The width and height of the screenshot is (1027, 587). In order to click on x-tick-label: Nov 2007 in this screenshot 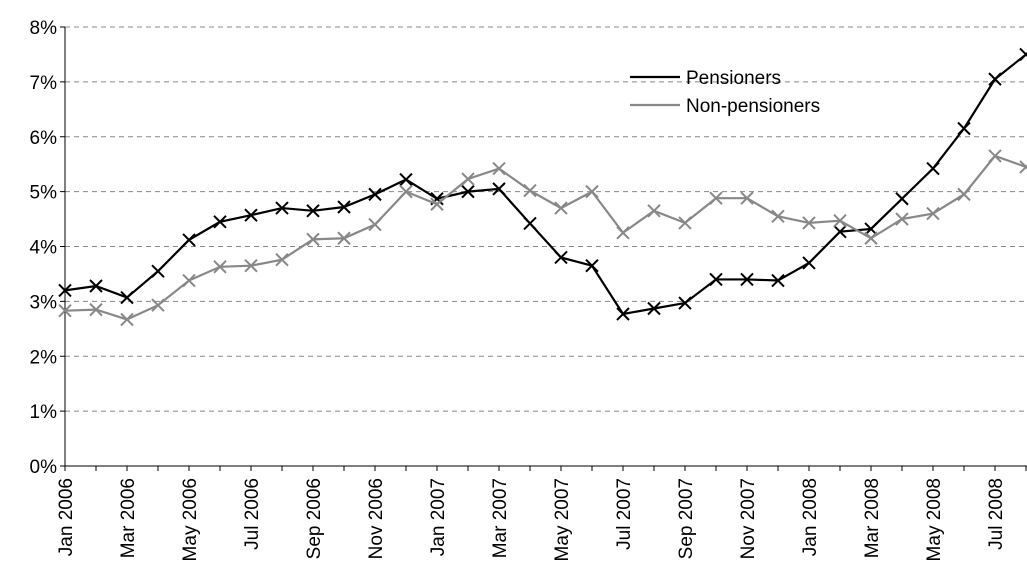, I will do `click(748, 518)`.